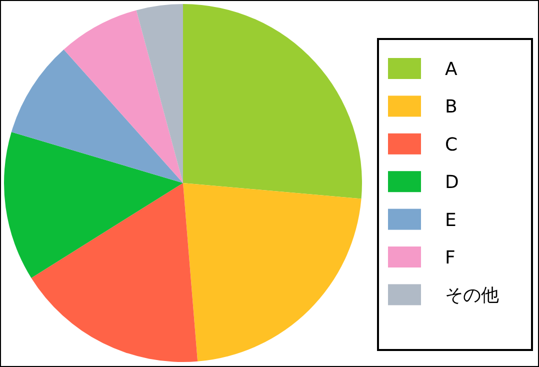 The width and height of the screenshot is (539, 367). I want to click on legend-label: D, so click(452, 183).